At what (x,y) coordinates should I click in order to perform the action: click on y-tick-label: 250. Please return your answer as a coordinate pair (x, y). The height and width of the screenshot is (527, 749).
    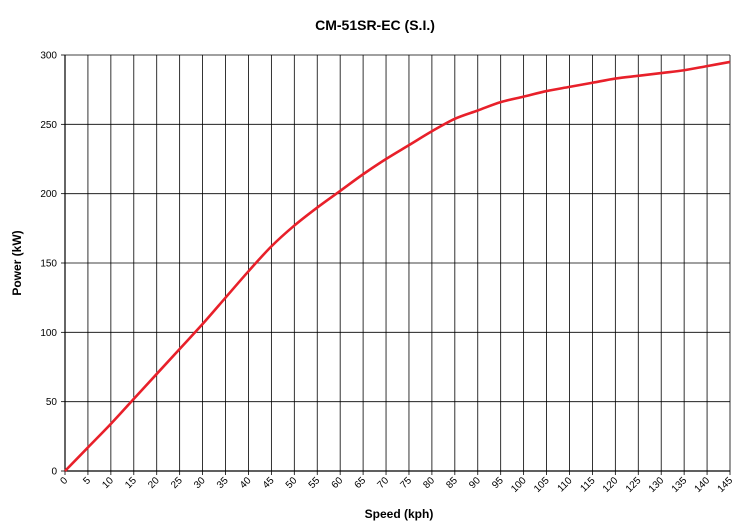
    Looking at the image, I should click on (48, 125).